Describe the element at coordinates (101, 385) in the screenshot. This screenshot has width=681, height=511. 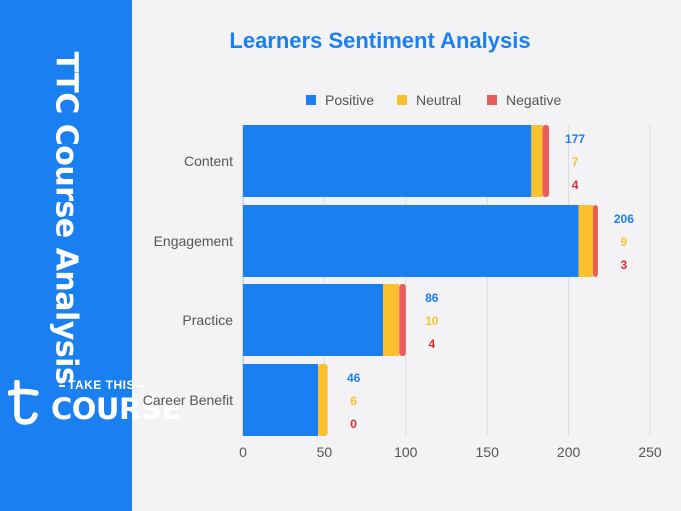
I see `logo-top-text: TAKE THIS` at that location.